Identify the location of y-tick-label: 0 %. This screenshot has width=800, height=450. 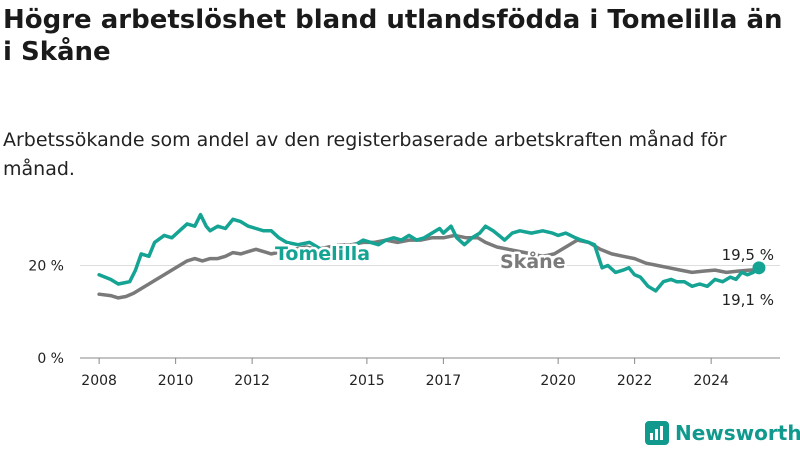
(50, 359).